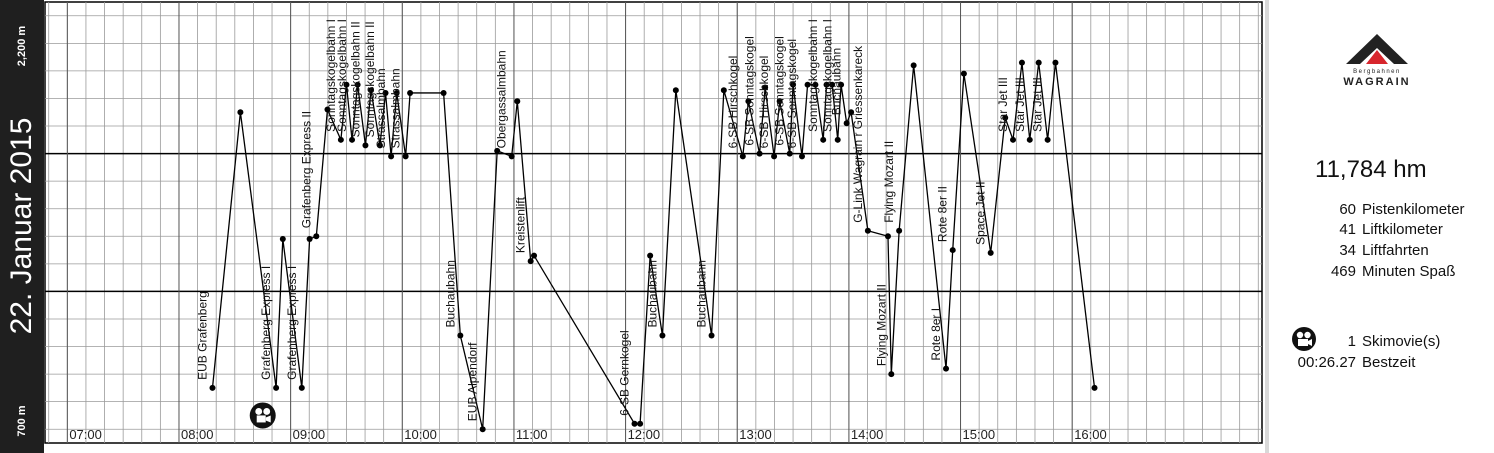  I want to click on lift-label: Rote 8er I, so click(936, 334).